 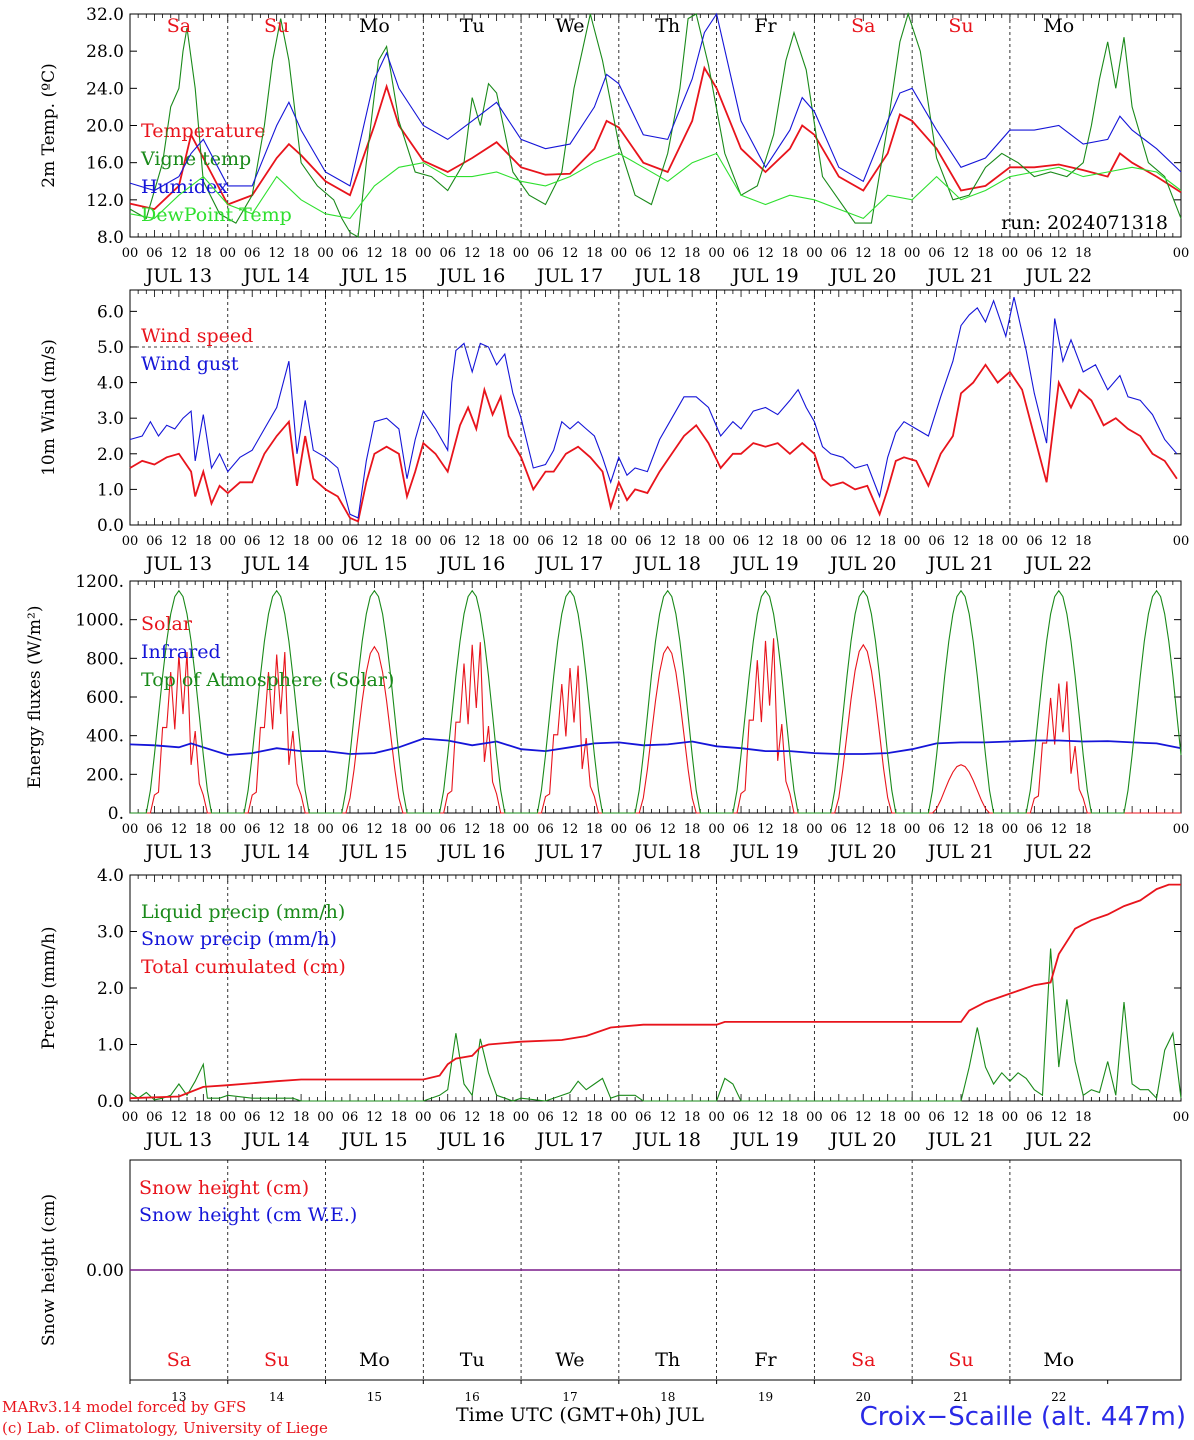 I want to click on day-name-bottom: Tu, so click(x=472, y=1360).